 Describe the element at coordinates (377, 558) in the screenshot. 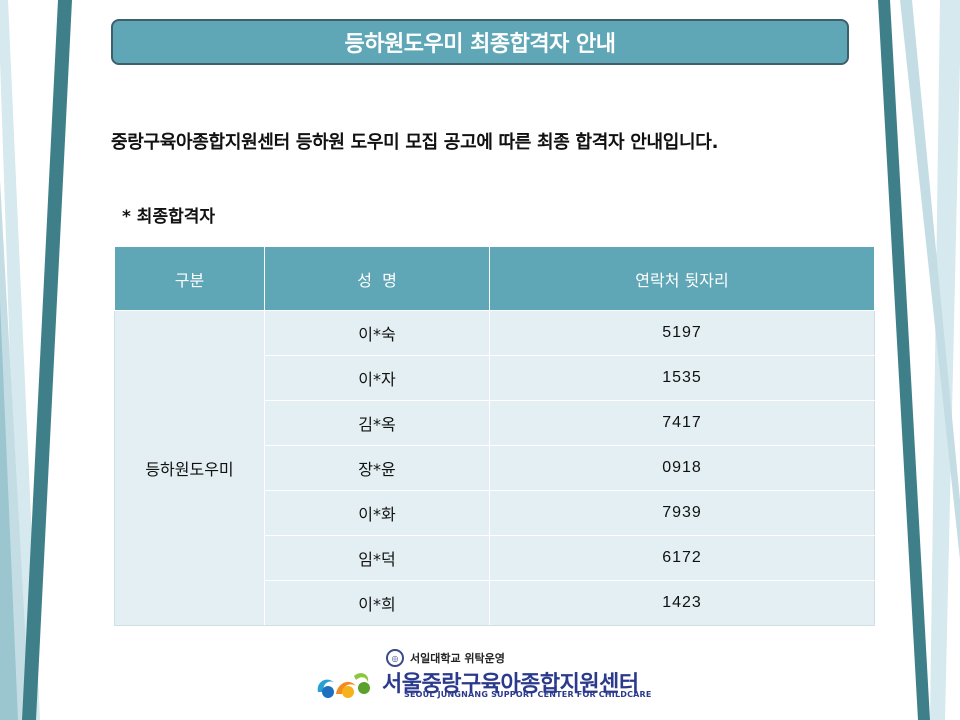

I see `name-cell: 임*덕` at that location.